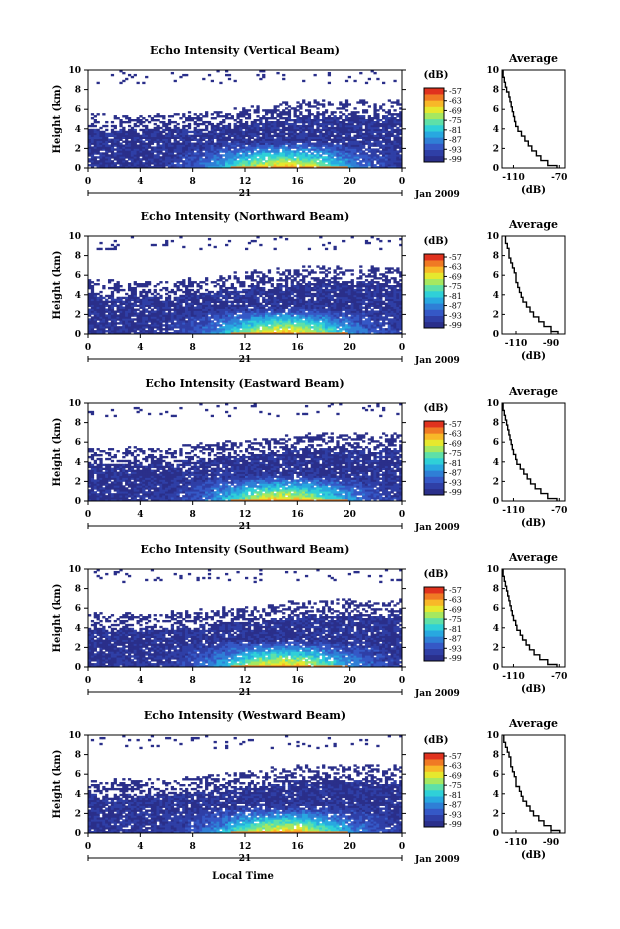 The image size is (620, 929). I want to click on avg-y-tick-label: 8, so click(496, 756).